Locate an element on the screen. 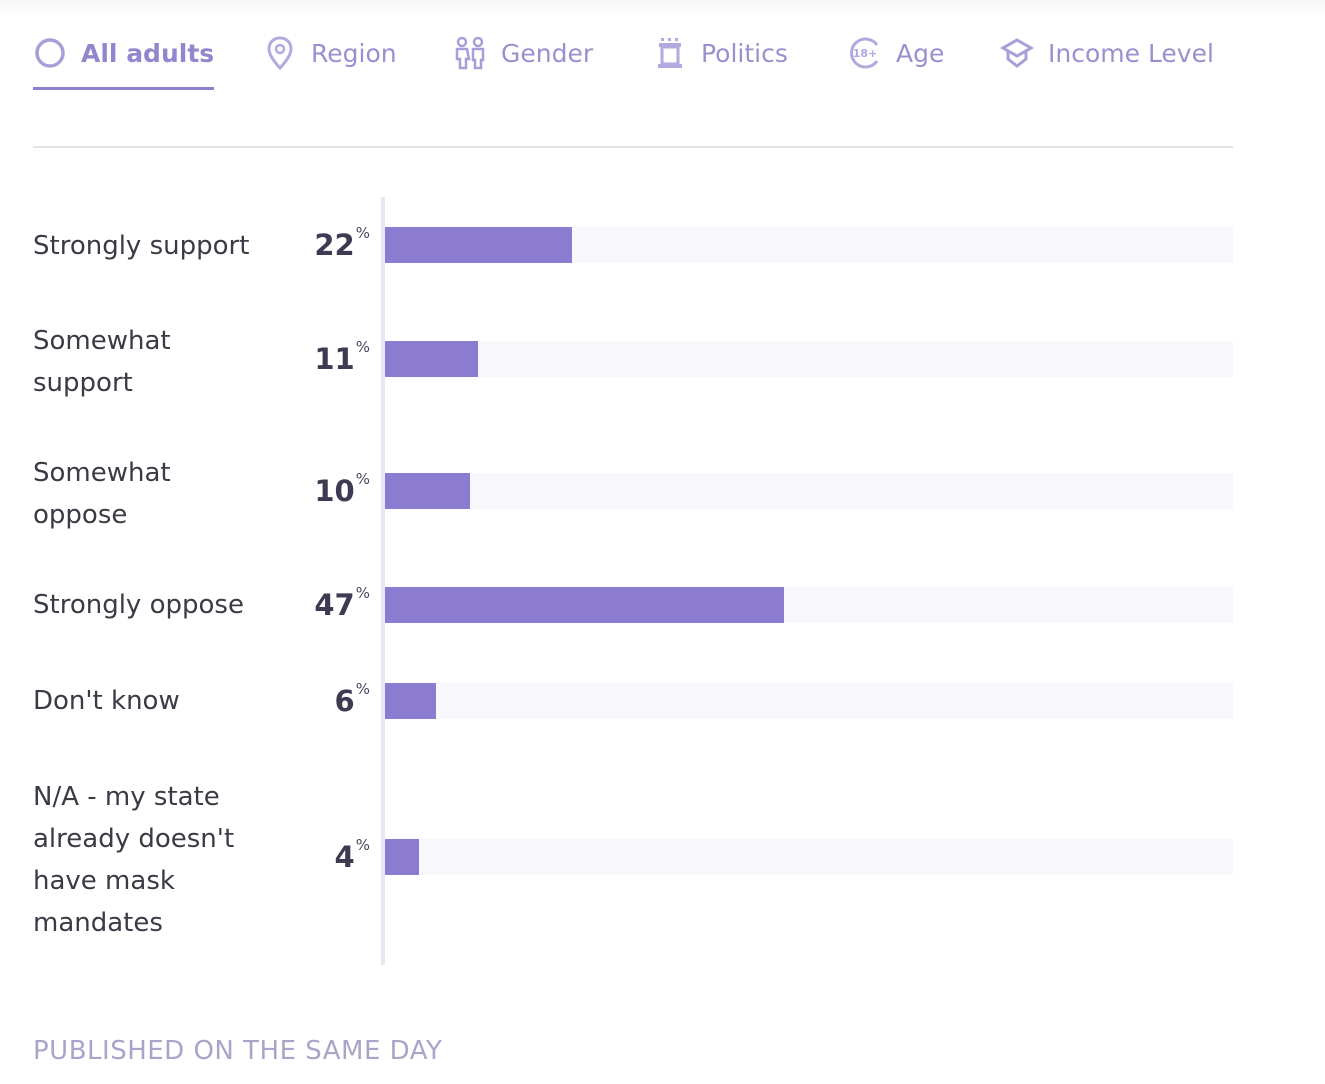 This screenshot has height=1084, width=1325. value-label: 4% is located at coordinates (335, 855).